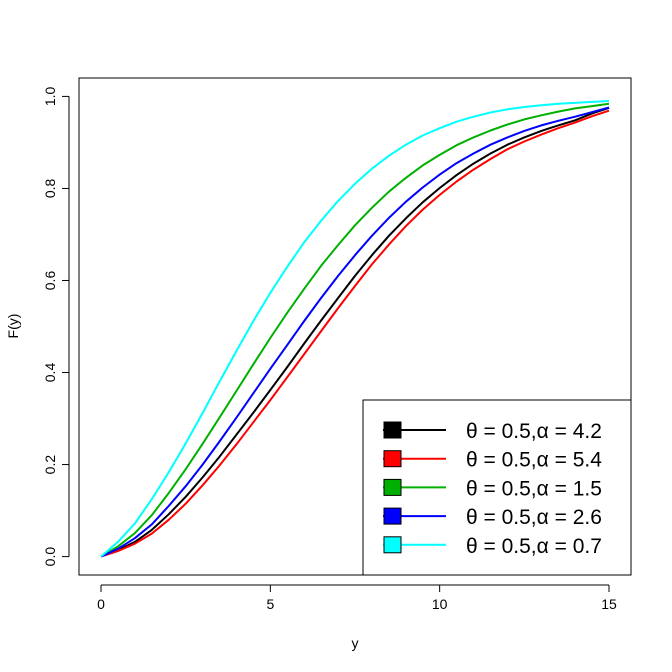  Describe the element at coordinates (50, 188) in the screenshot. I see `y-tick-label: 0.8` at that location.